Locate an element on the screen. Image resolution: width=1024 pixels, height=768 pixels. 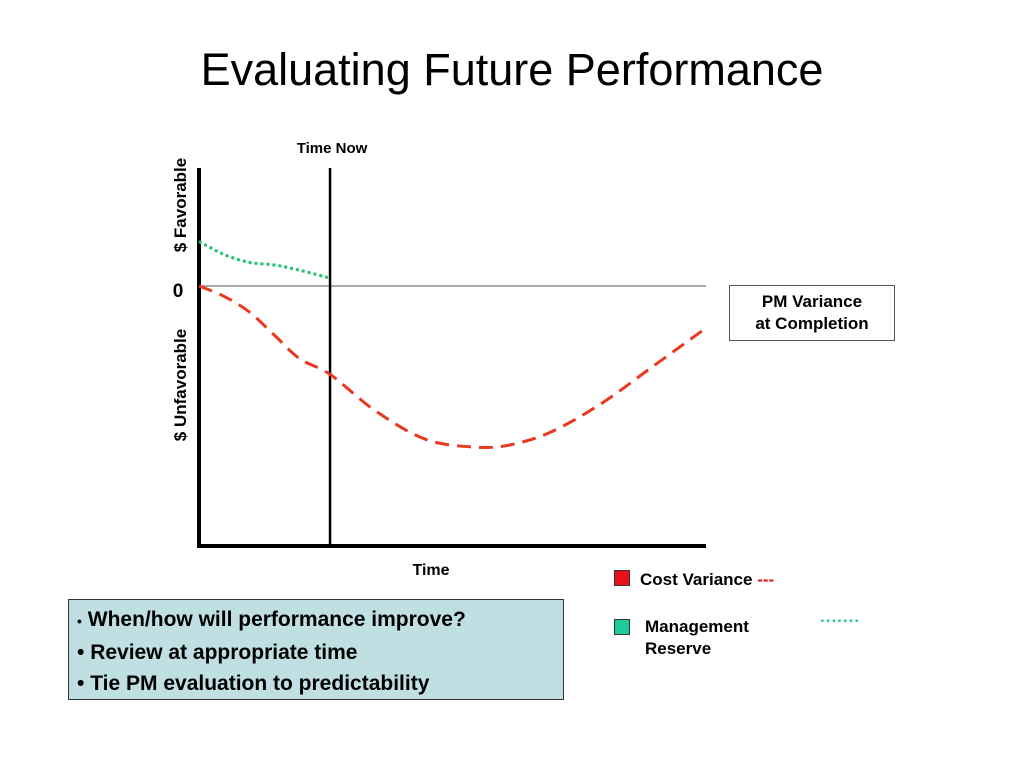
bullet-text: Review at appropriate time is located at coordinates (224, 652).